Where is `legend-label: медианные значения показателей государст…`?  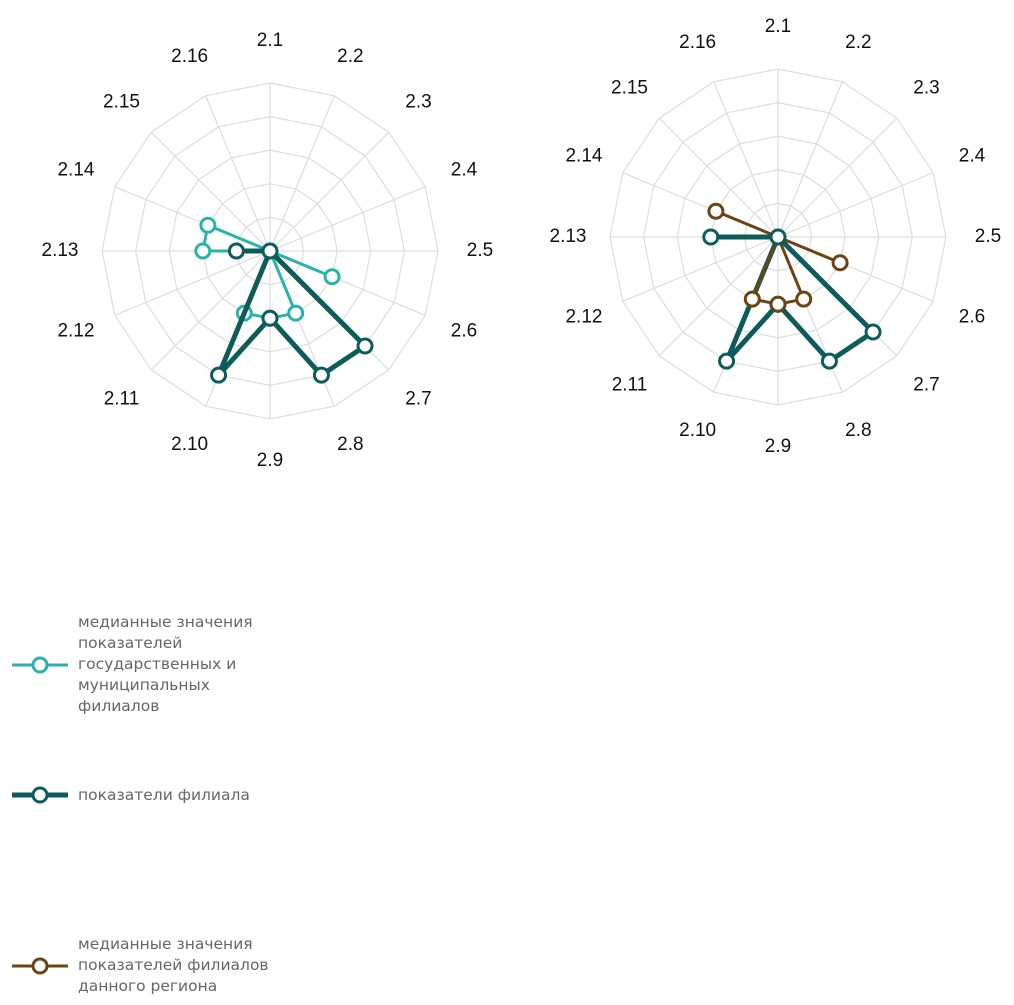 legend-label: медианные значения показателей государст… is located at coordinates (165, 664).